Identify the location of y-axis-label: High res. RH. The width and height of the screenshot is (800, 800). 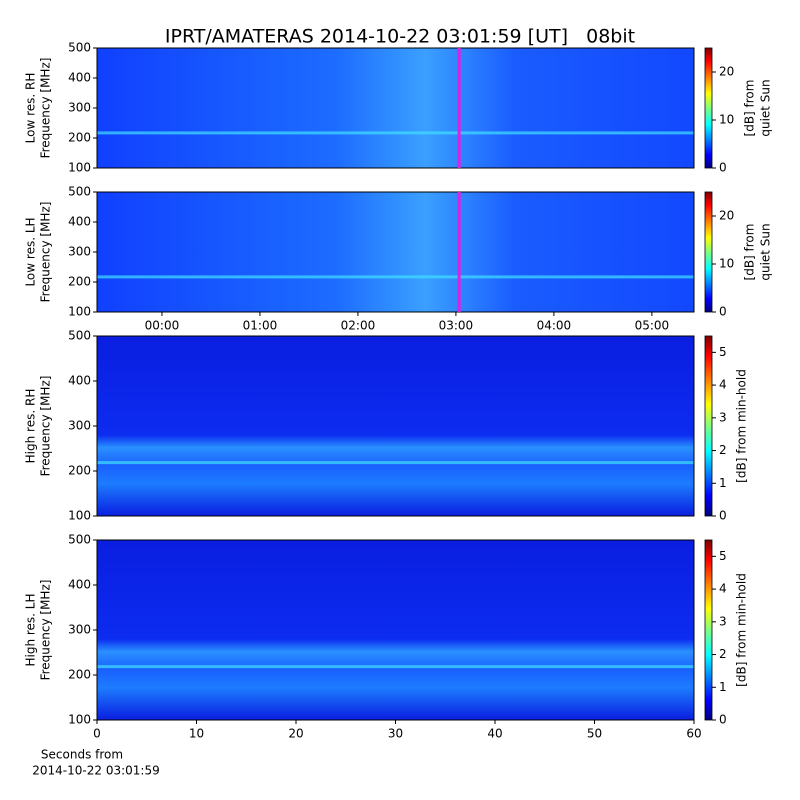
(31, 426).